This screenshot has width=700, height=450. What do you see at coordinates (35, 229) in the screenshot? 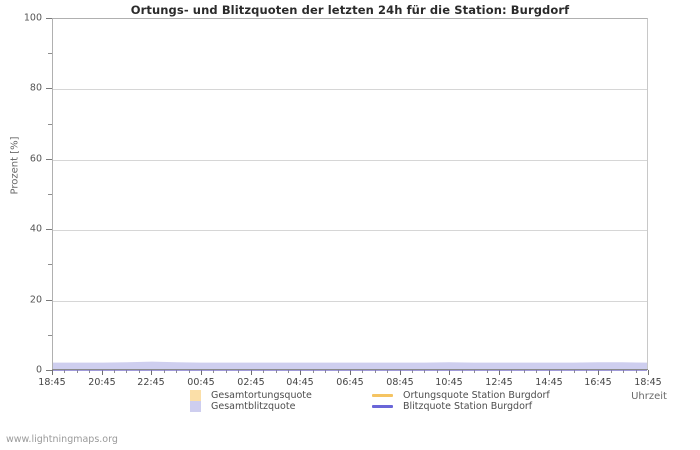
I see `y-tick-label: 40` at bounding box center [35, 229].